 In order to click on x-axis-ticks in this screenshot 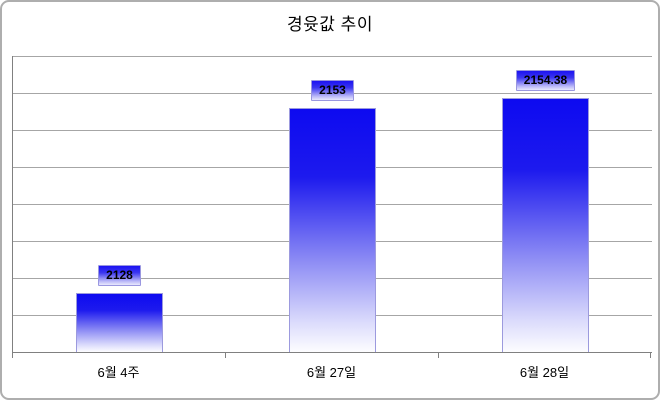, I will do `click(331, 355)`.